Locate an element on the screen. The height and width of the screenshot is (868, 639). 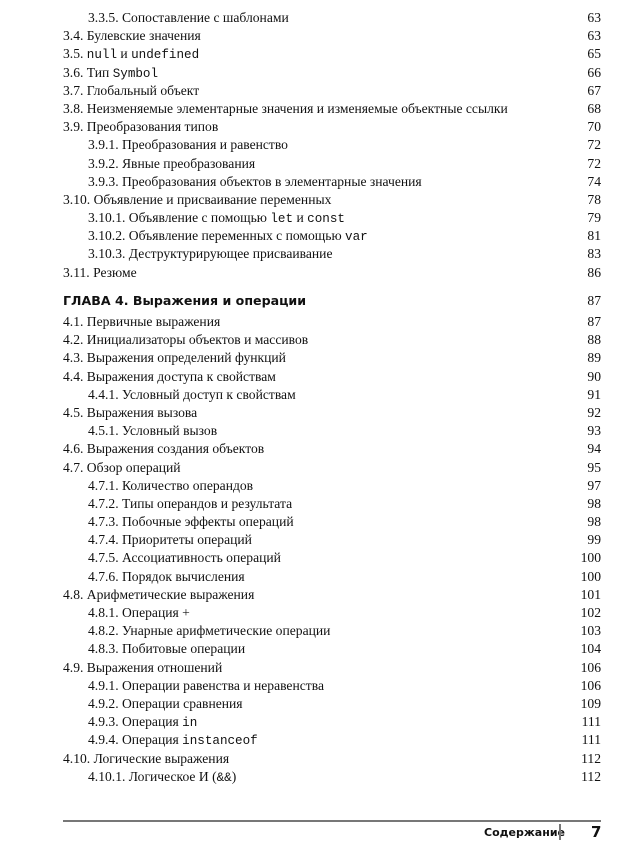
toc-entry: 4.7.3. Побочные эффекты операций 98 is located at coordinates (332, 522).